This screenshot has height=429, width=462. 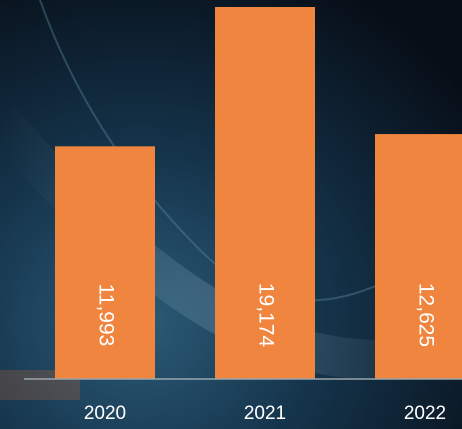 I want to click on value-label: 11,993, so click(x=105, y=315).